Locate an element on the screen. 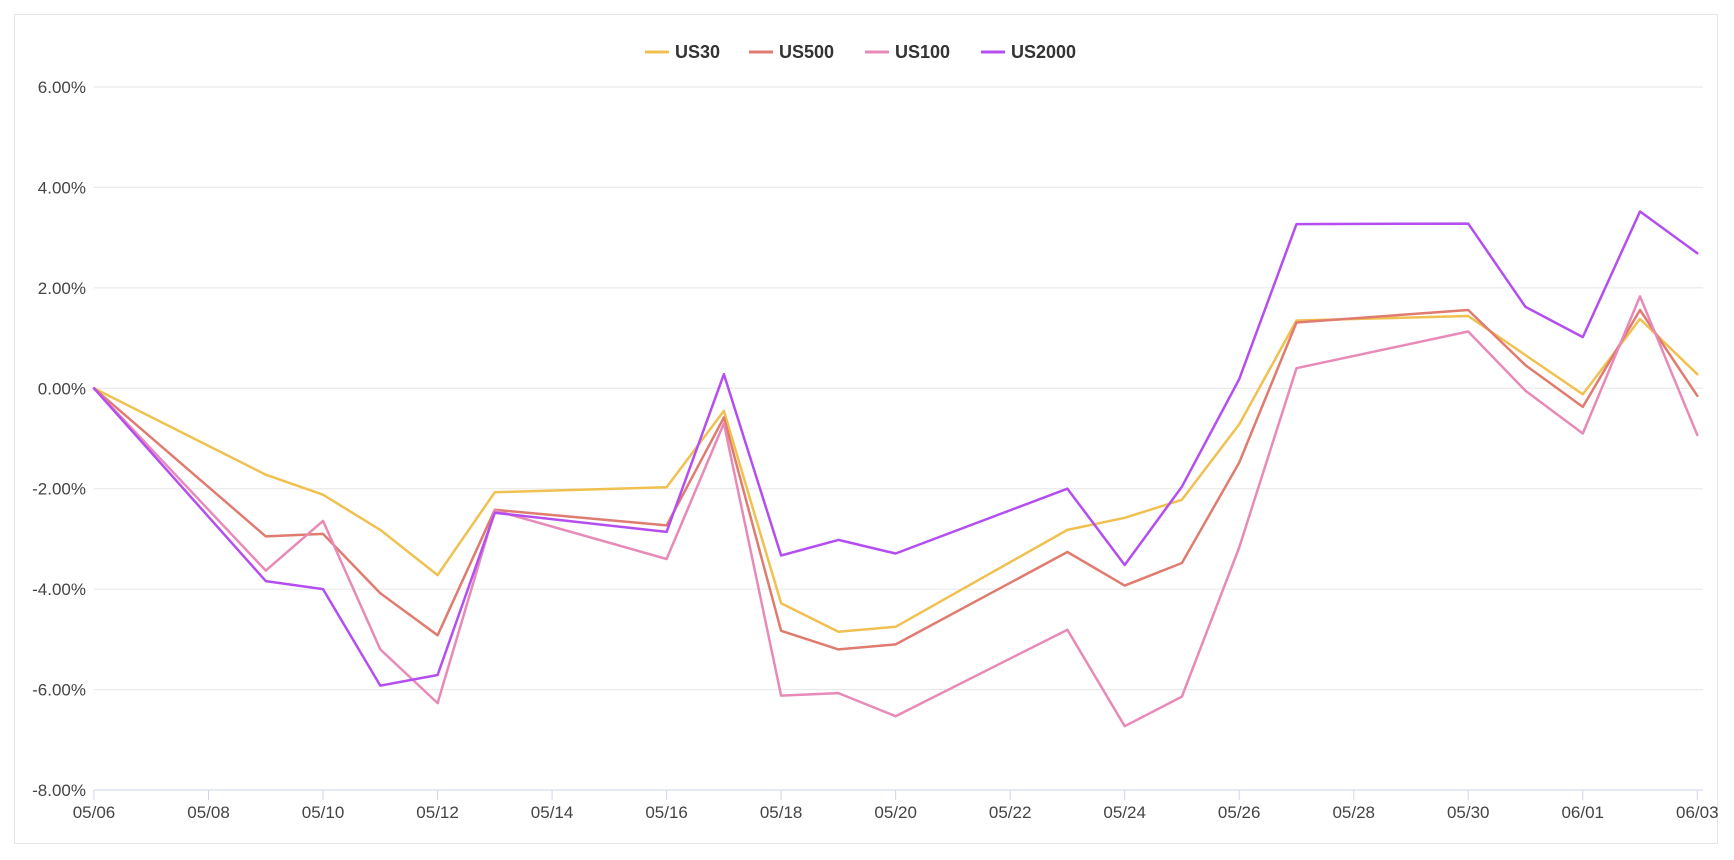 Image resolution: width=1734 pixels, height=860 pixels. x-tick-label: 05/24 is located at coordinates (1124, 812).